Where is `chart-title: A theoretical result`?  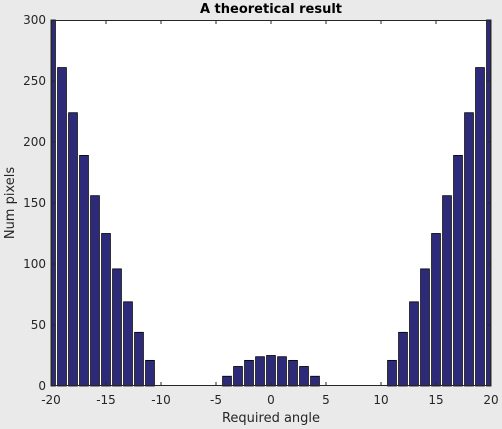 chart-title: A theoretical result is located at coordinates (271, 9).